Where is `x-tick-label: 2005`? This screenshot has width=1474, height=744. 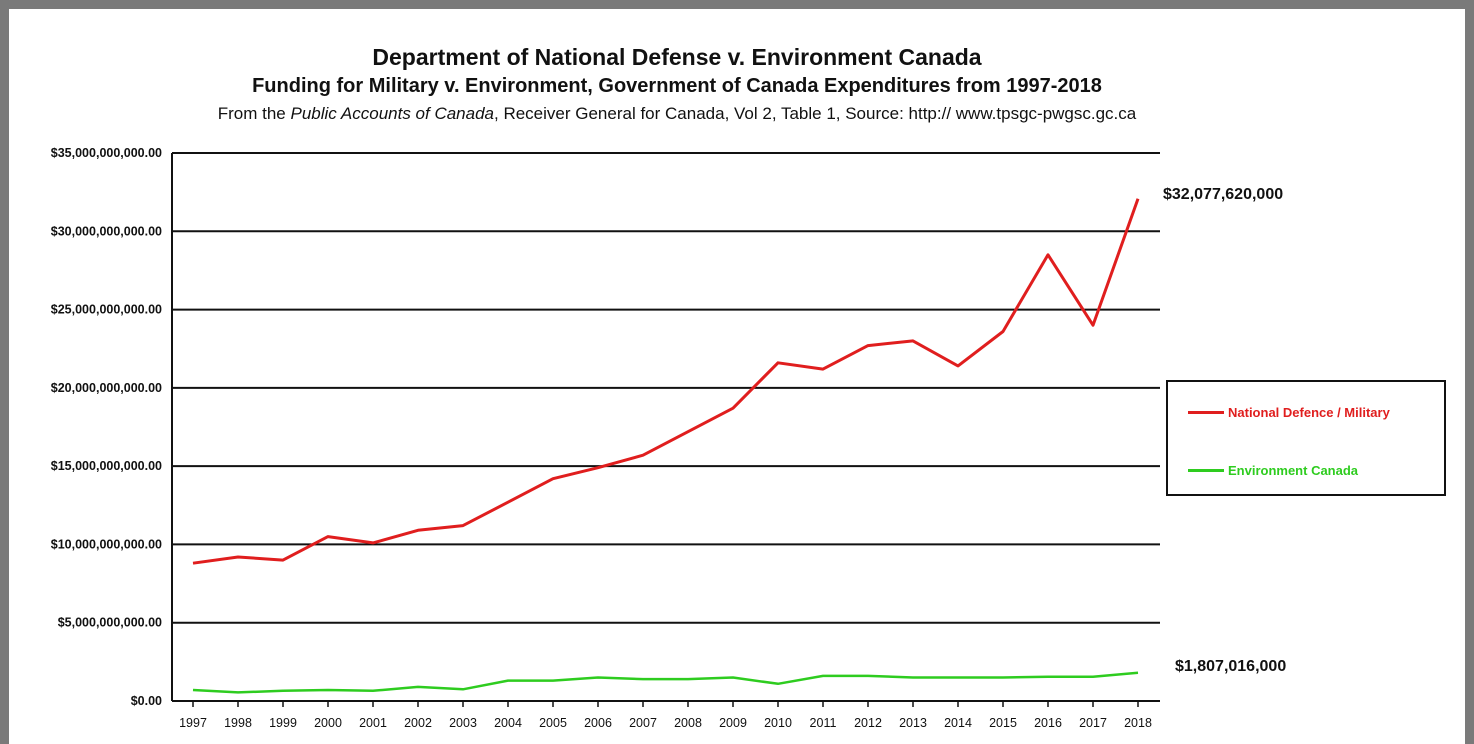
x-tick-label: 2005 is located at coordinates (553, 723).